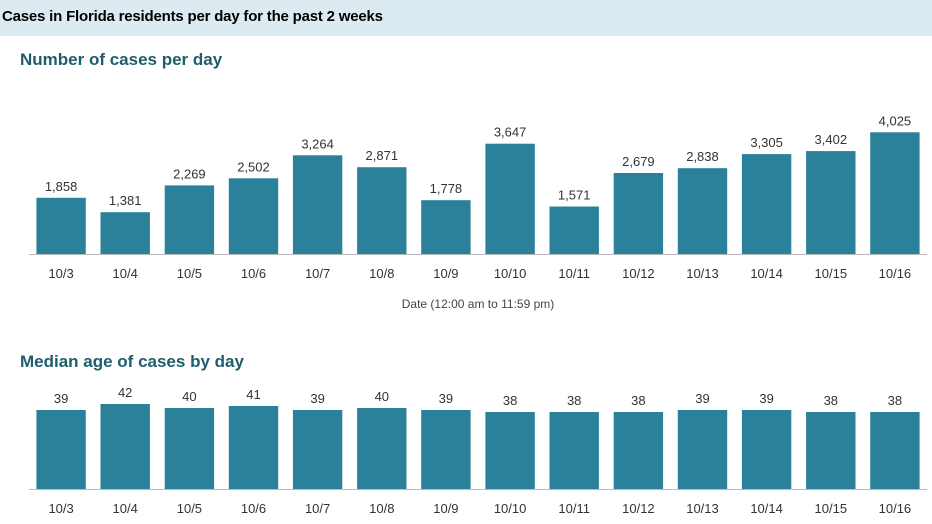  I want to click on data-label: 3,305, so click(766, 142).